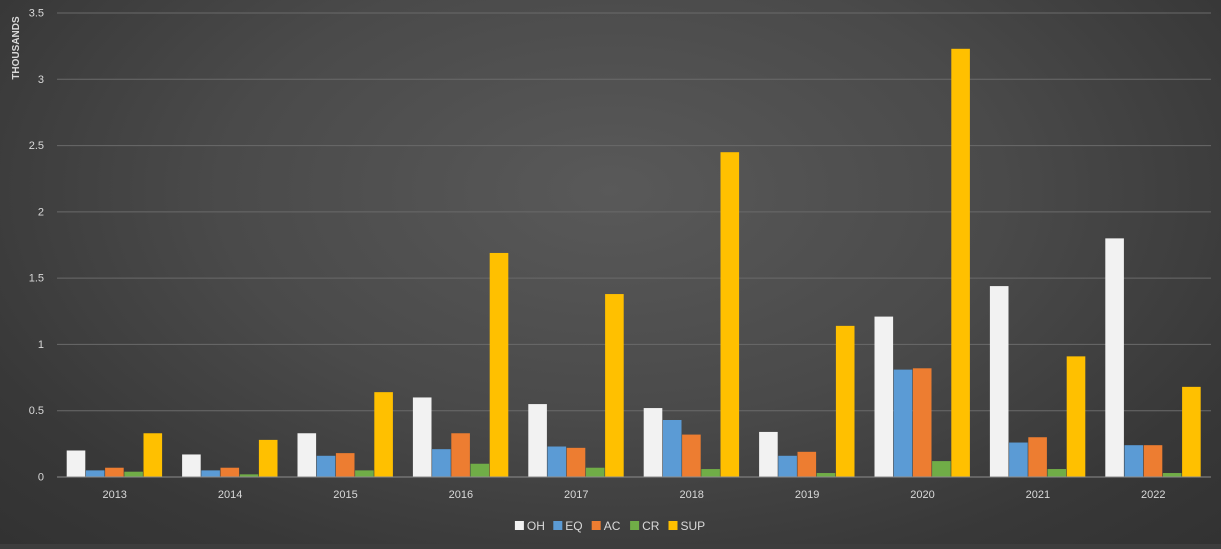  Describe the element at coordinates (1114, 357) in the screenshot. I see `bar-oh-2022` at that location.